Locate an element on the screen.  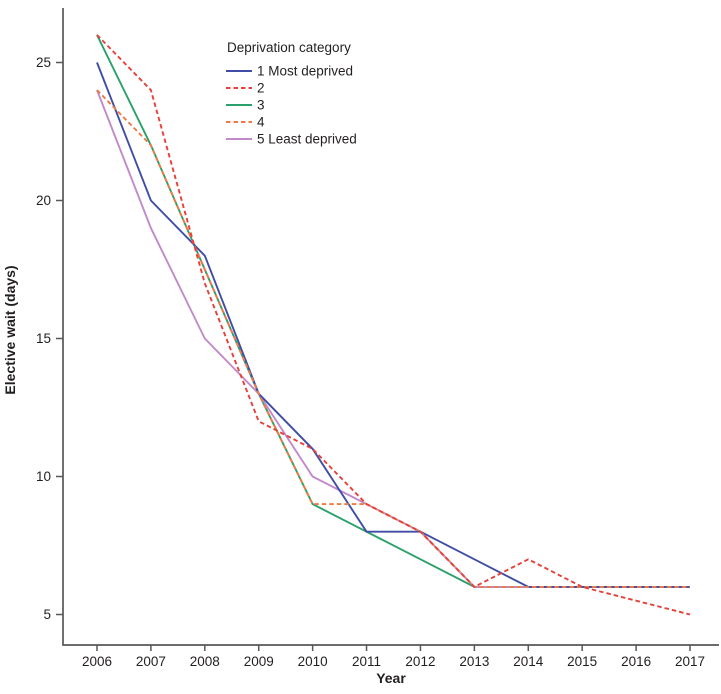
x-axis-tick-label: 2012 is located at coordinates (420, 661).